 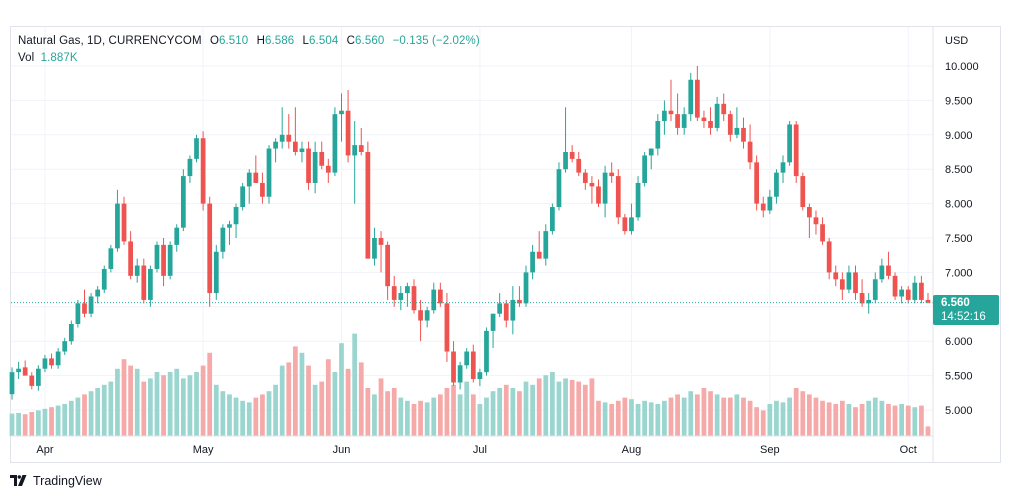 What do you see at coordinates (26, 58) in the screenshot?
I see `volume-label: Vol` at bounding box center [26, 58].